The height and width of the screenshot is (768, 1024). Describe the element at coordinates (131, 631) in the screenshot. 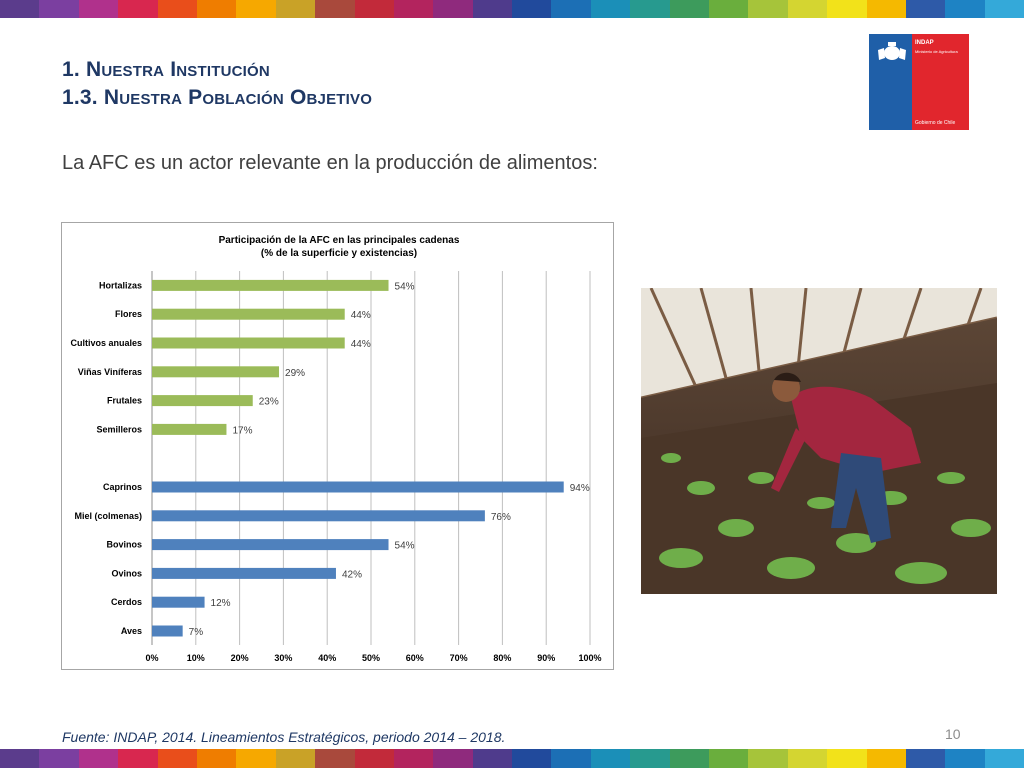

I see `category-label: Aves` at that location.